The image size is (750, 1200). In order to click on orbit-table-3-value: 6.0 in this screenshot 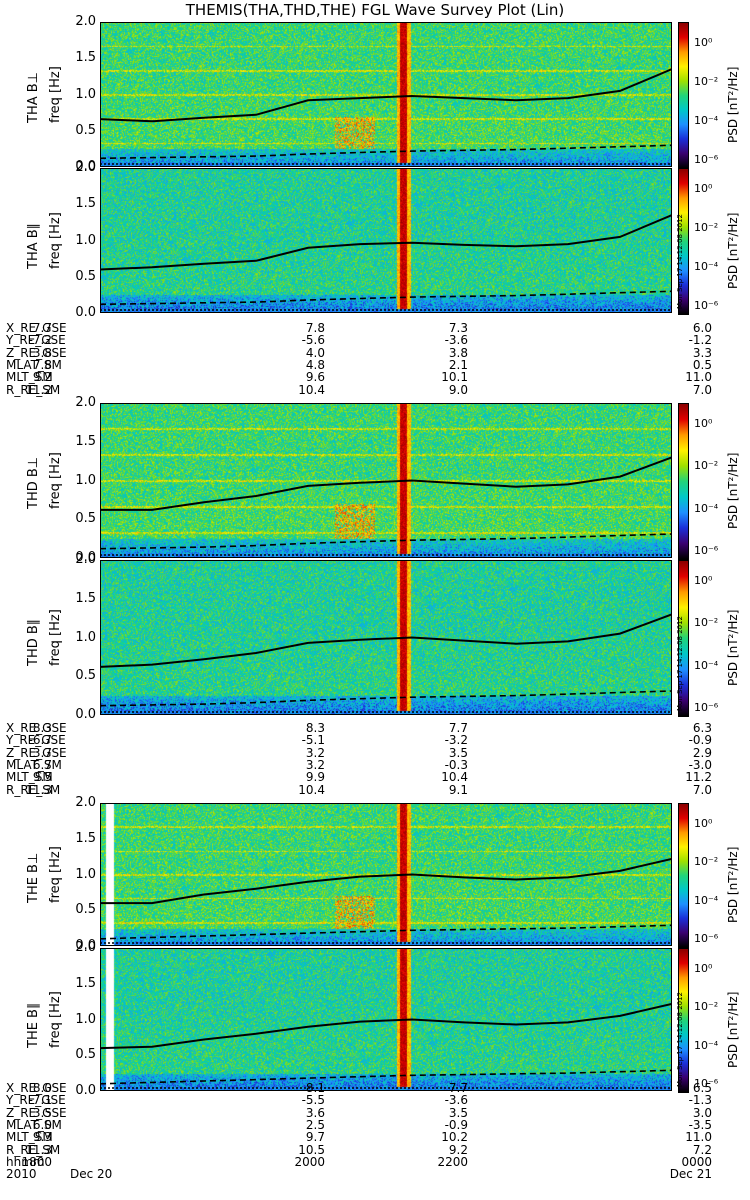, I will do `click(42, 1124)`.